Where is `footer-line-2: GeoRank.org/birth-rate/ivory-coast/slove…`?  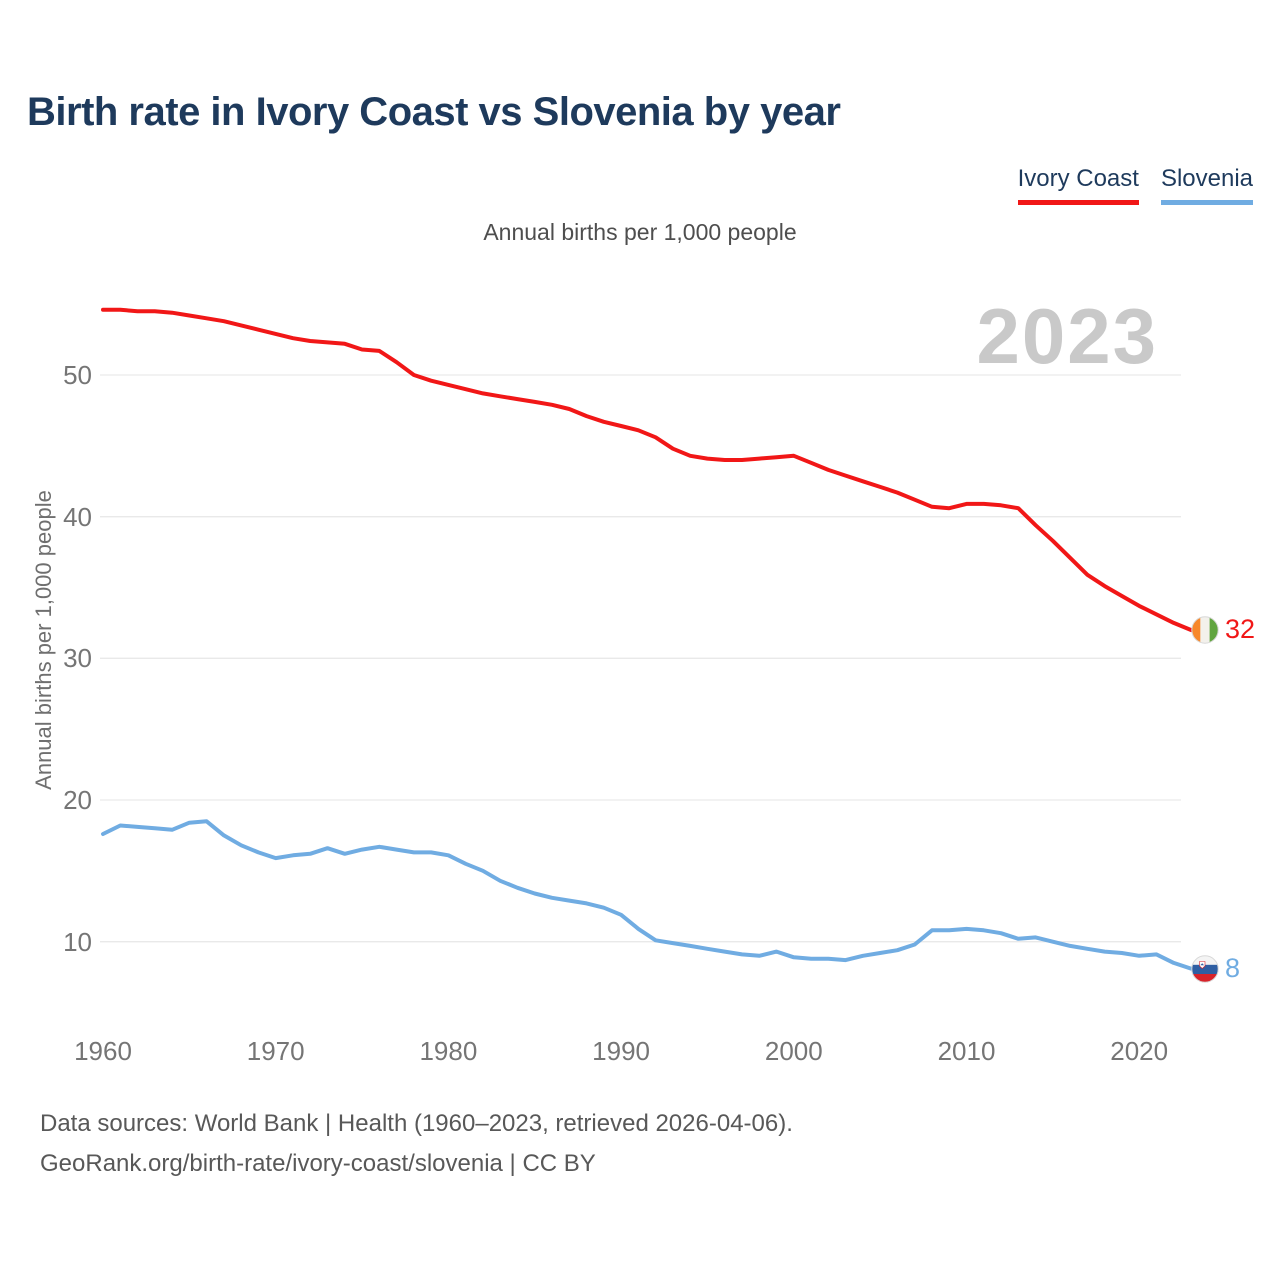
footer-line-2: GeoRank.org/birth-rate/ivory-coast/slove… is located at coordinates (318, 1163).